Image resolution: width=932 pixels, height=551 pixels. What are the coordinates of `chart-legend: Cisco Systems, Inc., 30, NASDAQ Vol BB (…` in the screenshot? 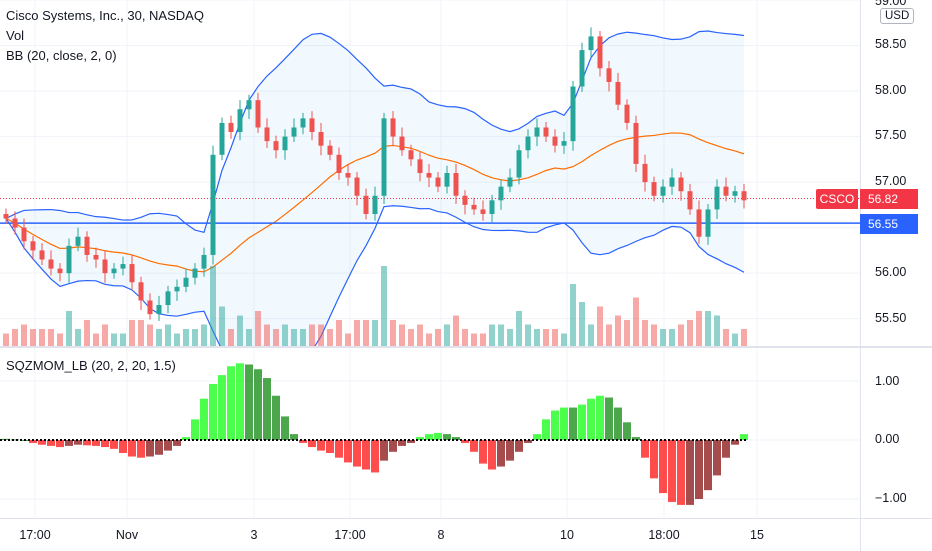 It's located at (105, 36).